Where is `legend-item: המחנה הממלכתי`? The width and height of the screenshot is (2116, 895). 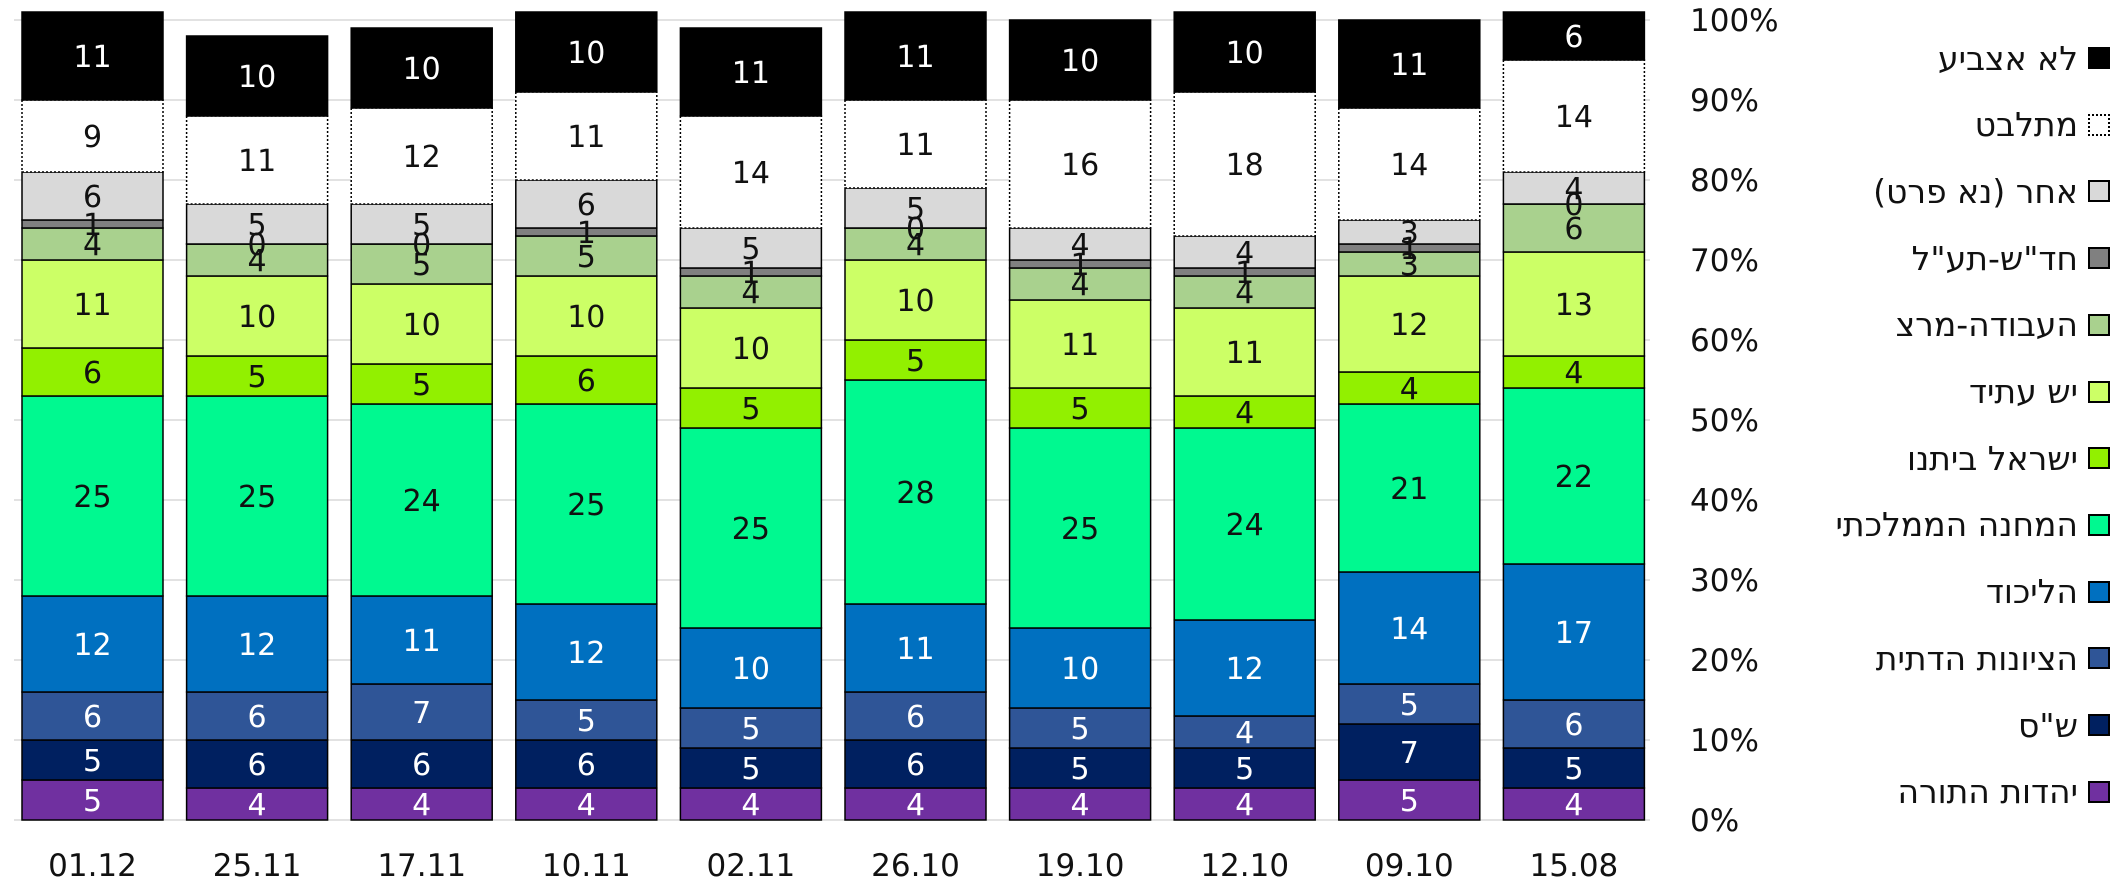 legend-item: המחנה הממלכתי is located at coordinates (1973, 525).